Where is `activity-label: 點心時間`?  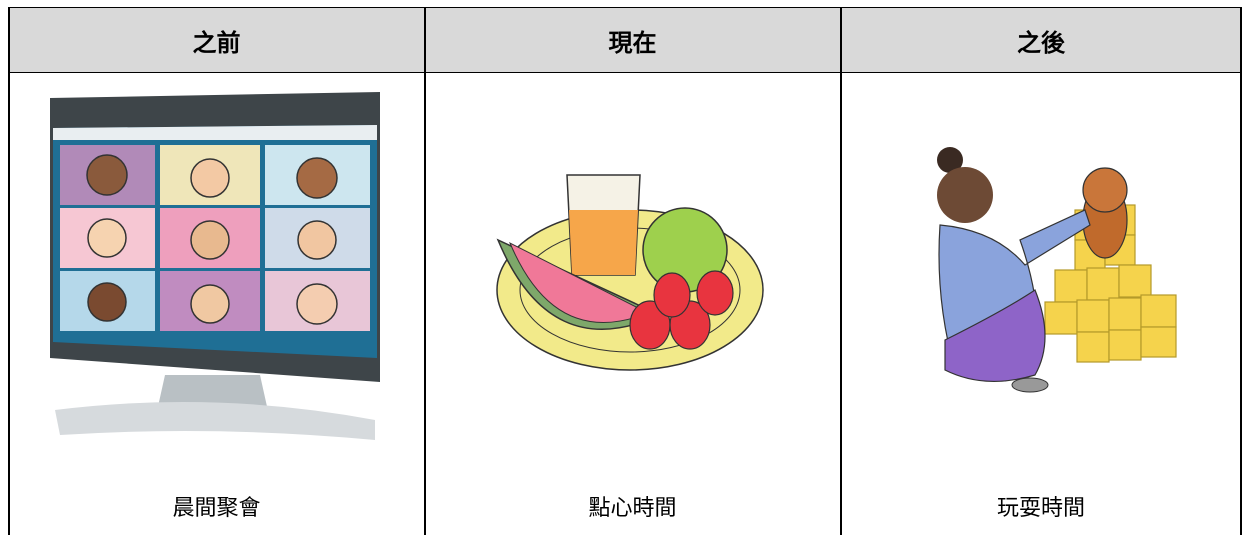
activity-label: 點心時間 is located at coordinates (632, 508).